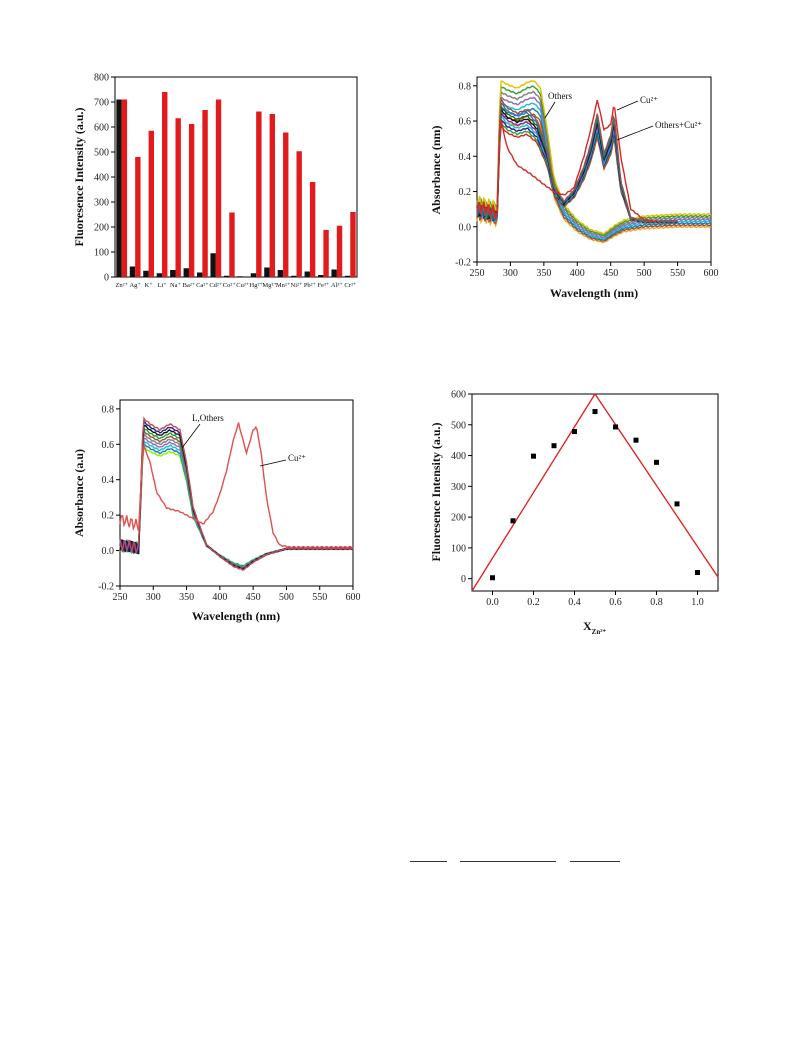 This screenshot has height=1057, width=793. What do you see at coordinates (79, 493) in the screenshot?
I see `panel-c-y-axis-label: Absorbance (a.u)` at bounding box center [79, 493].